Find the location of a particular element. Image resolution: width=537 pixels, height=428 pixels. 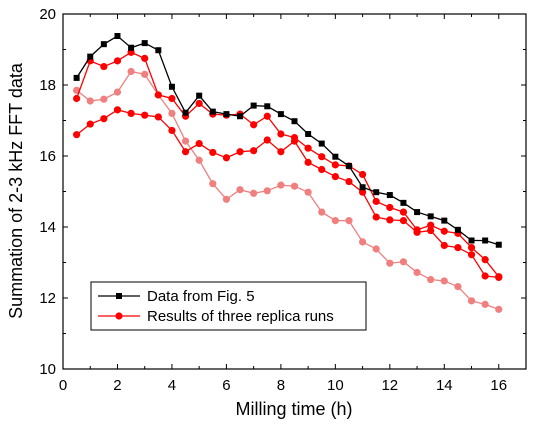

y-tick-label: 10 is located at coordinates (47, 369).